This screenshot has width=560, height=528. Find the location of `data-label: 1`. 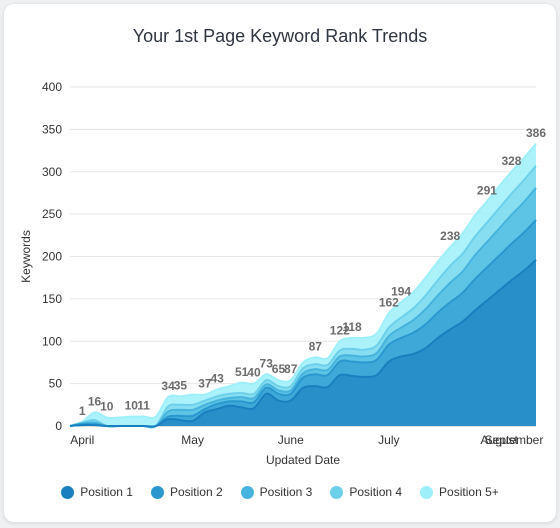

data-label: 1 is located at coordinates (82, 411).